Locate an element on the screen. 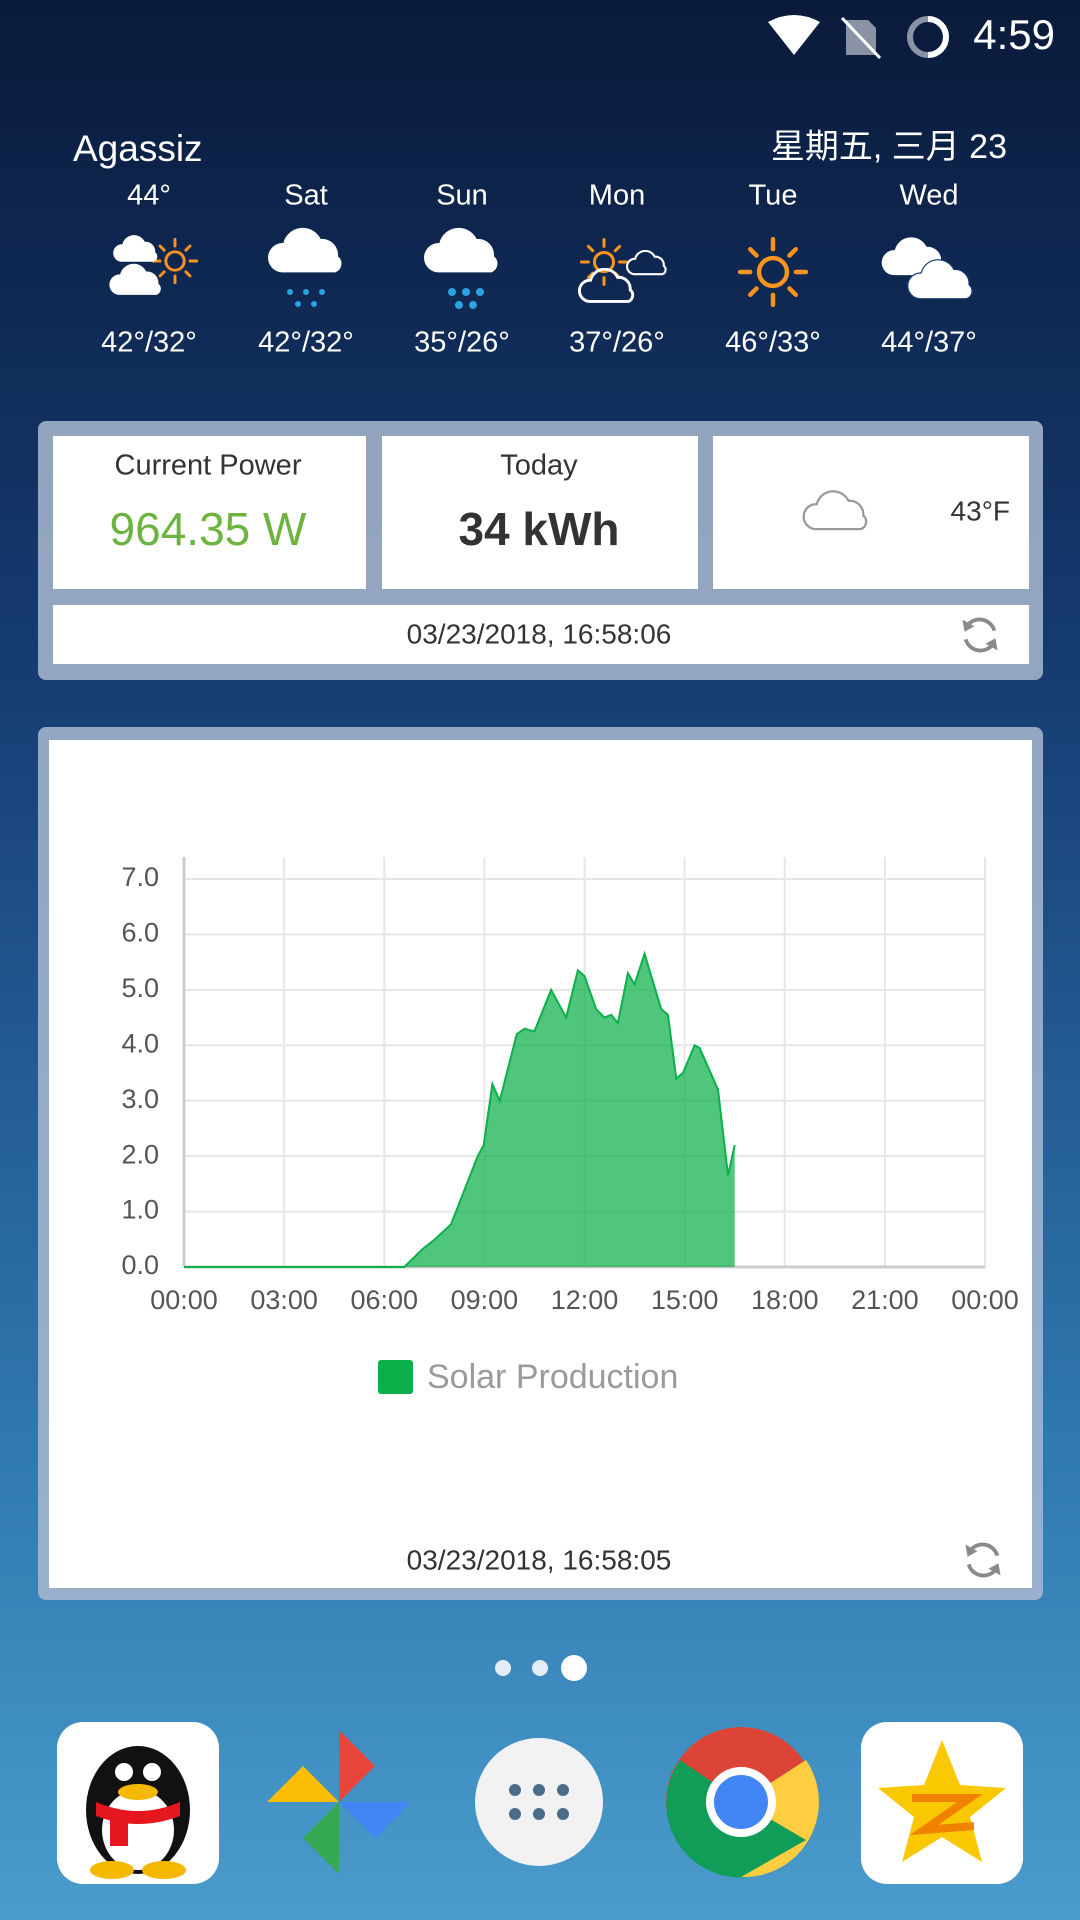  forecast-day: 44° is located at coordinates (149, 196).